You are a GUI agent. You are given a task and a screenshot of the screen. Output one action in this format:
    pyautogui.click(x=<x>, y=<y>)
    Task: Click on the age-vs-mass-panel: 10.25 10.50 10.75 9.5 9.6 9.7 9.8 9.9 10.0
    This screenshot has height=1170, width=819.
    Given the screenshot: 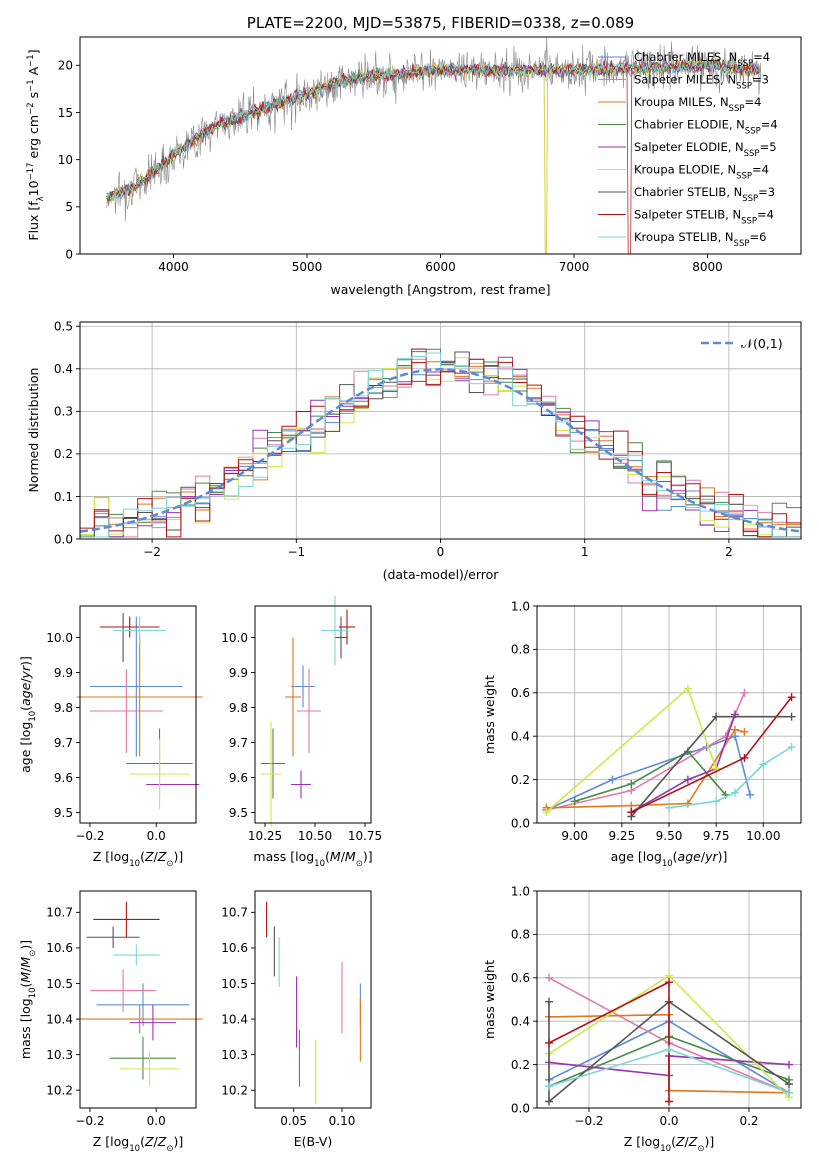 What is the action you would take?
    pyautogui.click(x=301, y=719)
    